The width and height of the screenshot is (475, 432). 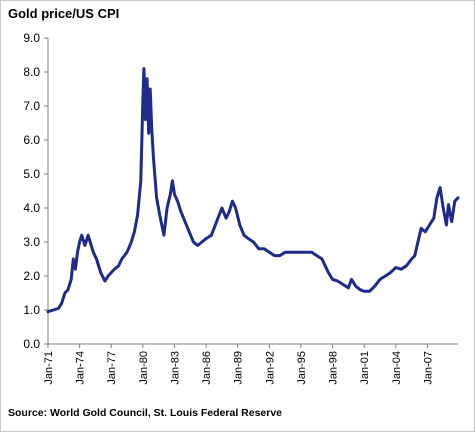 I want to click on x-tick-label: Jan-07, so click(x=428, y=368).